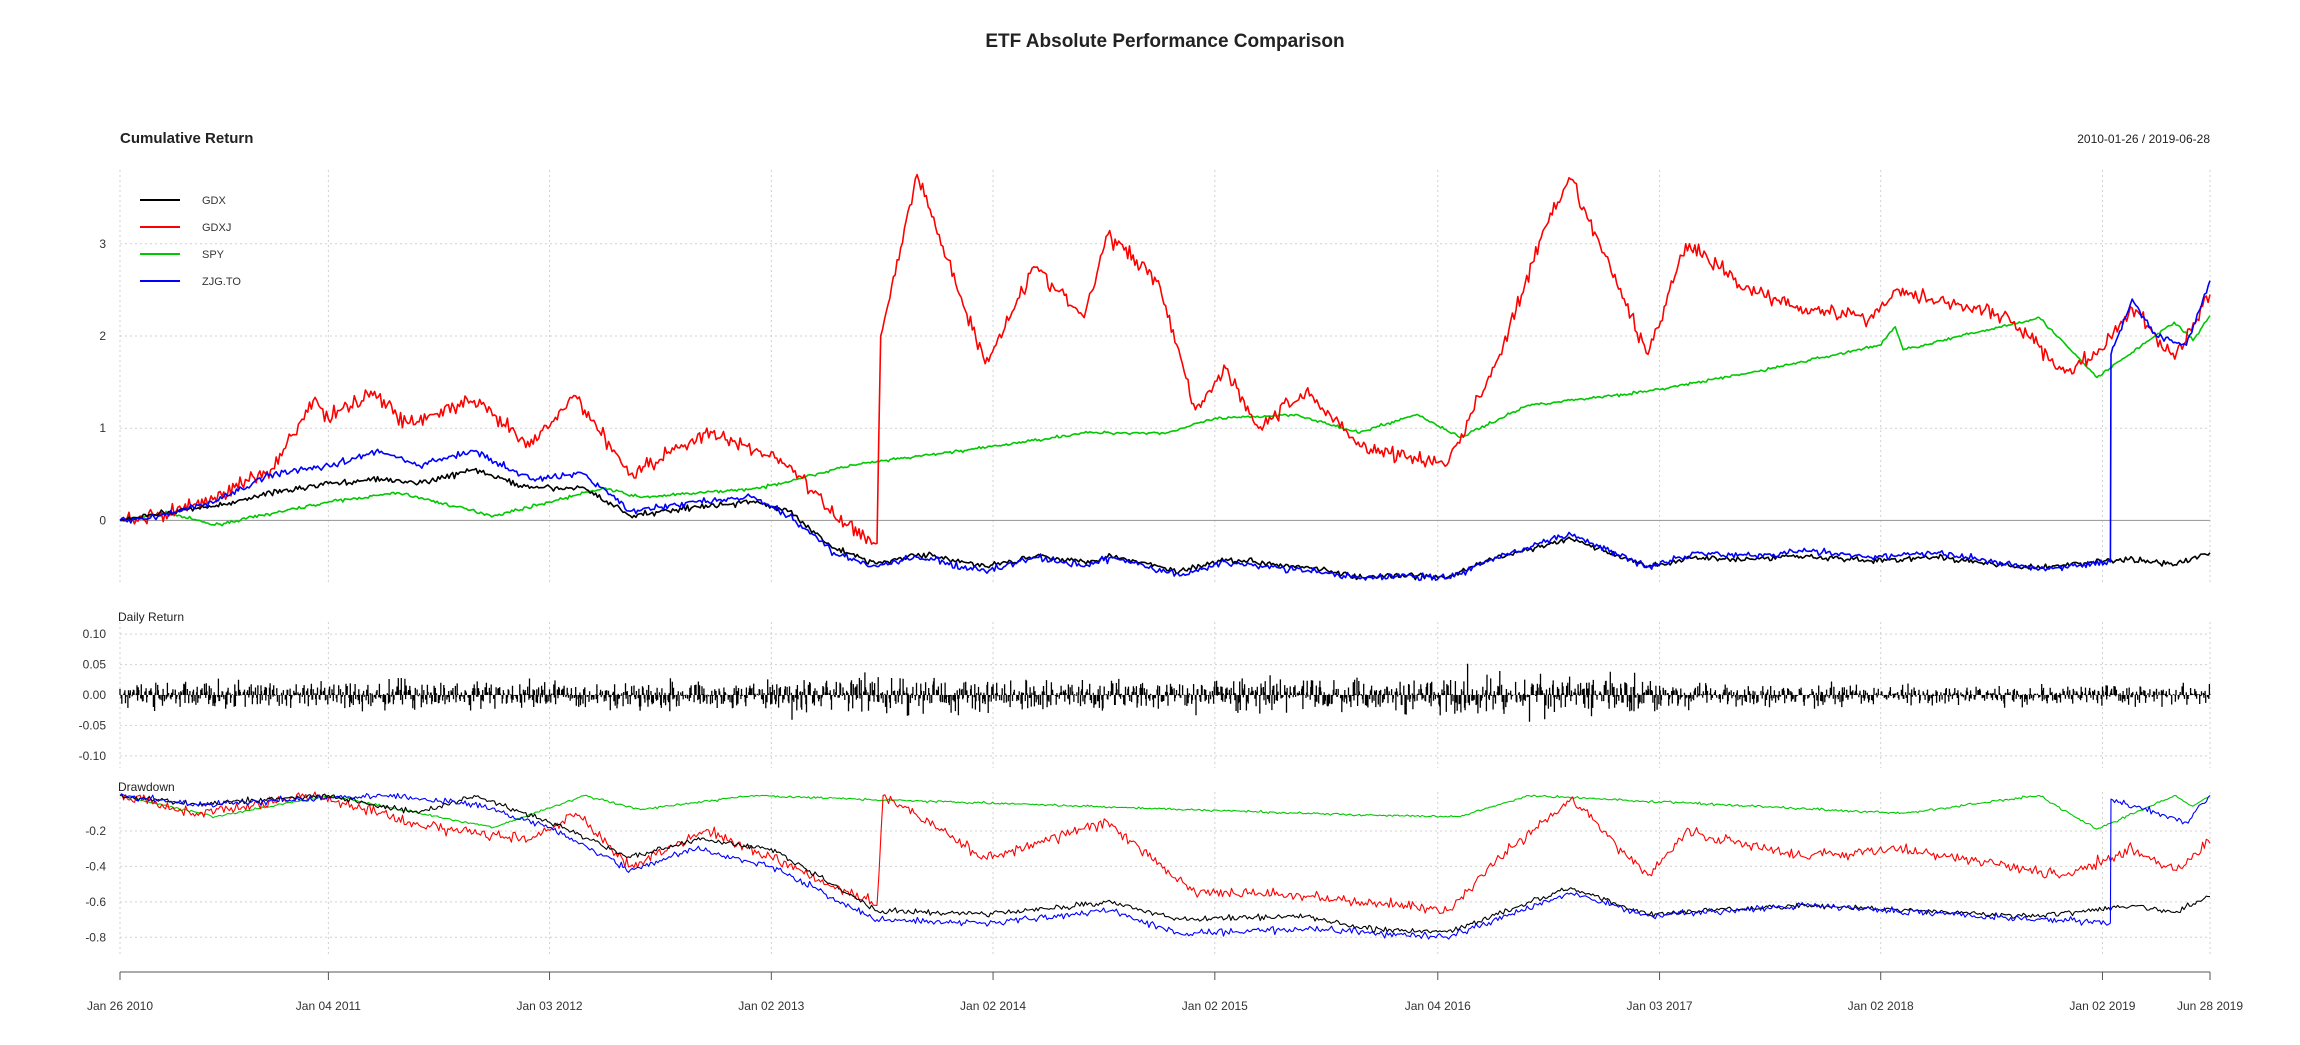 The height and width of the screenshot is (1045, 2300). What do you see at coordinates (93, 756) in the screenshot?
I see `daily-y-tick-label: -0.10` at bounding box center [93, 756].